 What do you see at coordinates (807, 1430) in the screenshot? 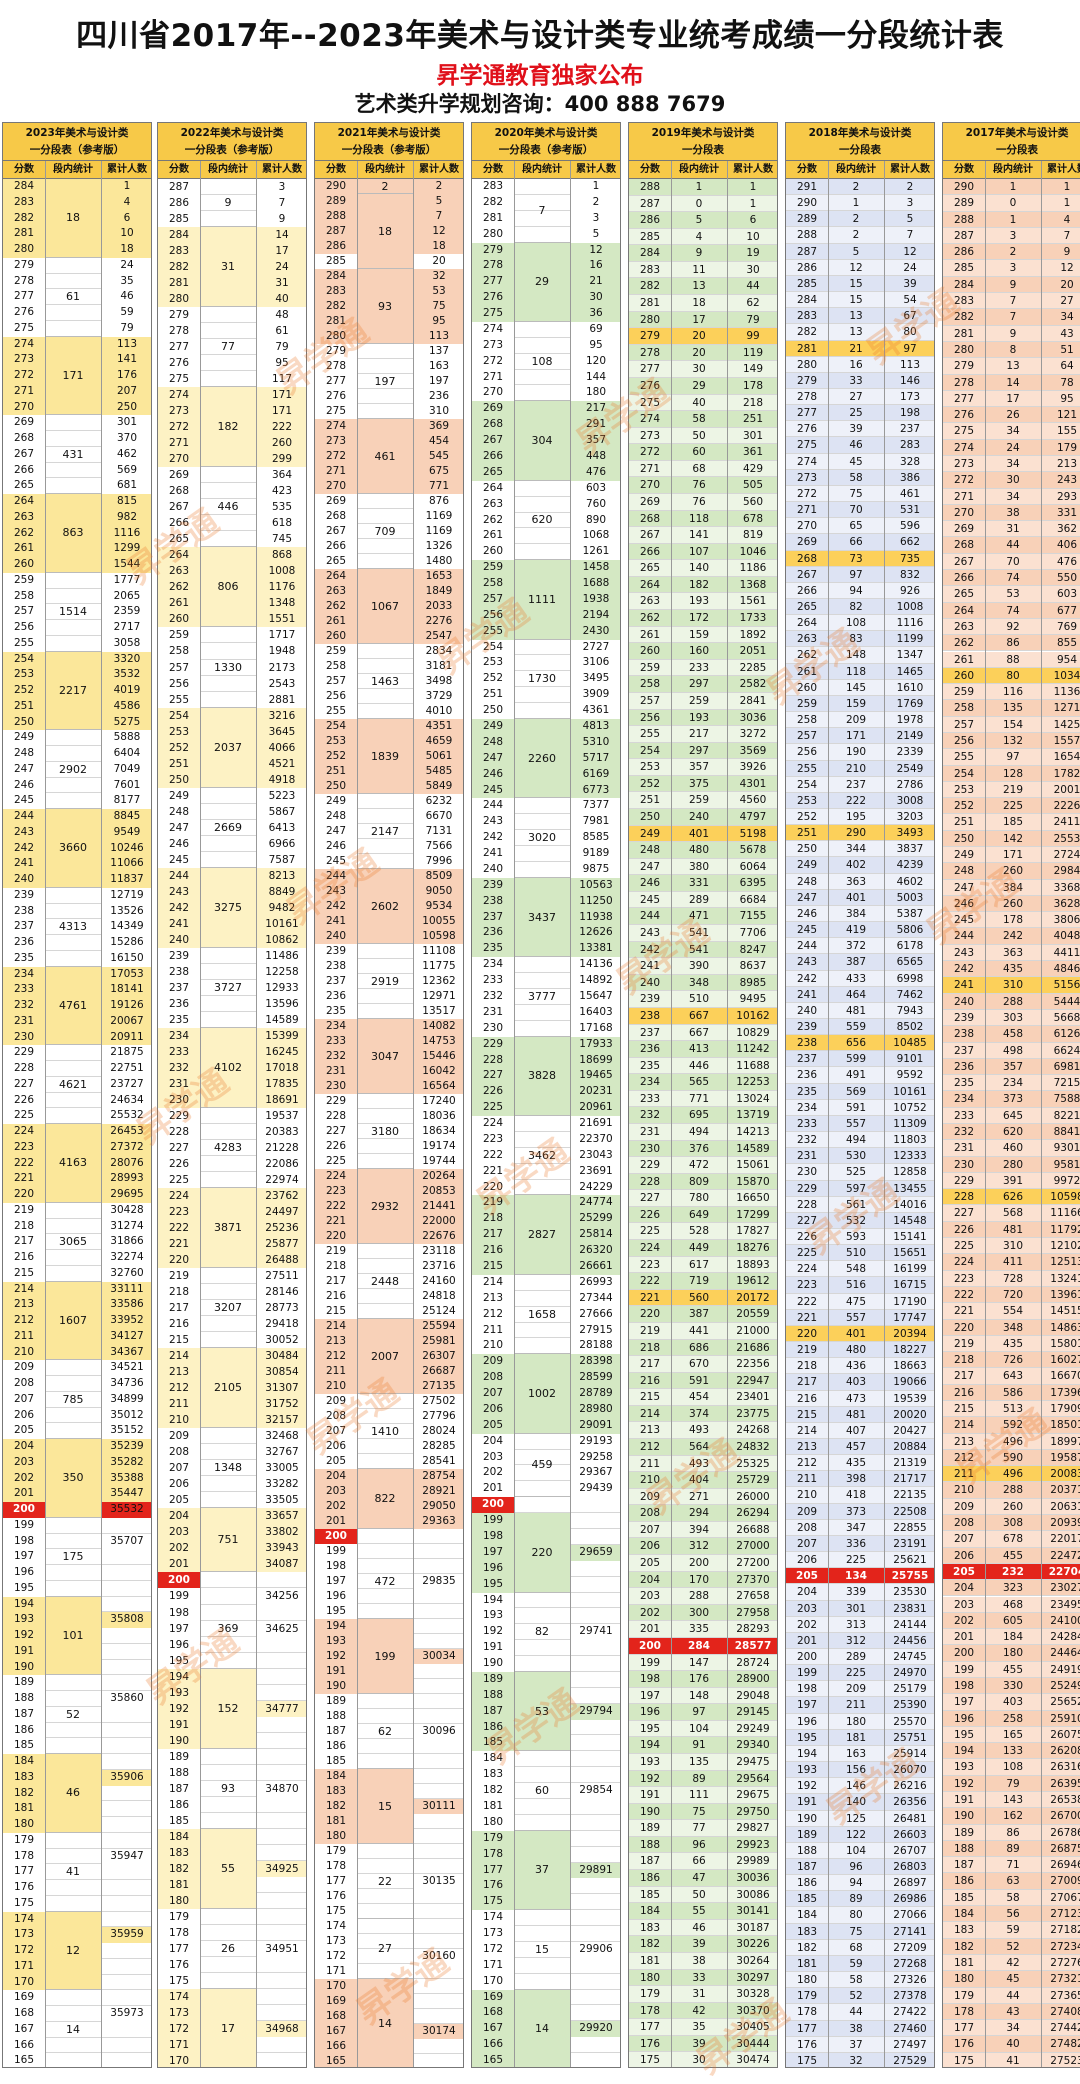
I see `score-cell: 214` at bounding box center [807, 1430].